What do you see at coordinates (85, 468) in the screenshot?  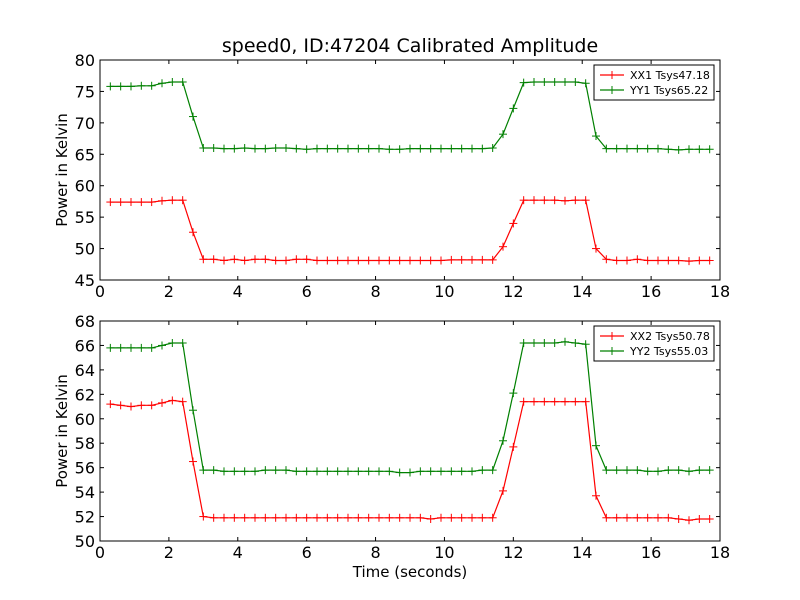 I see `y-tick-label: 56` at bounding box center [85, 468].